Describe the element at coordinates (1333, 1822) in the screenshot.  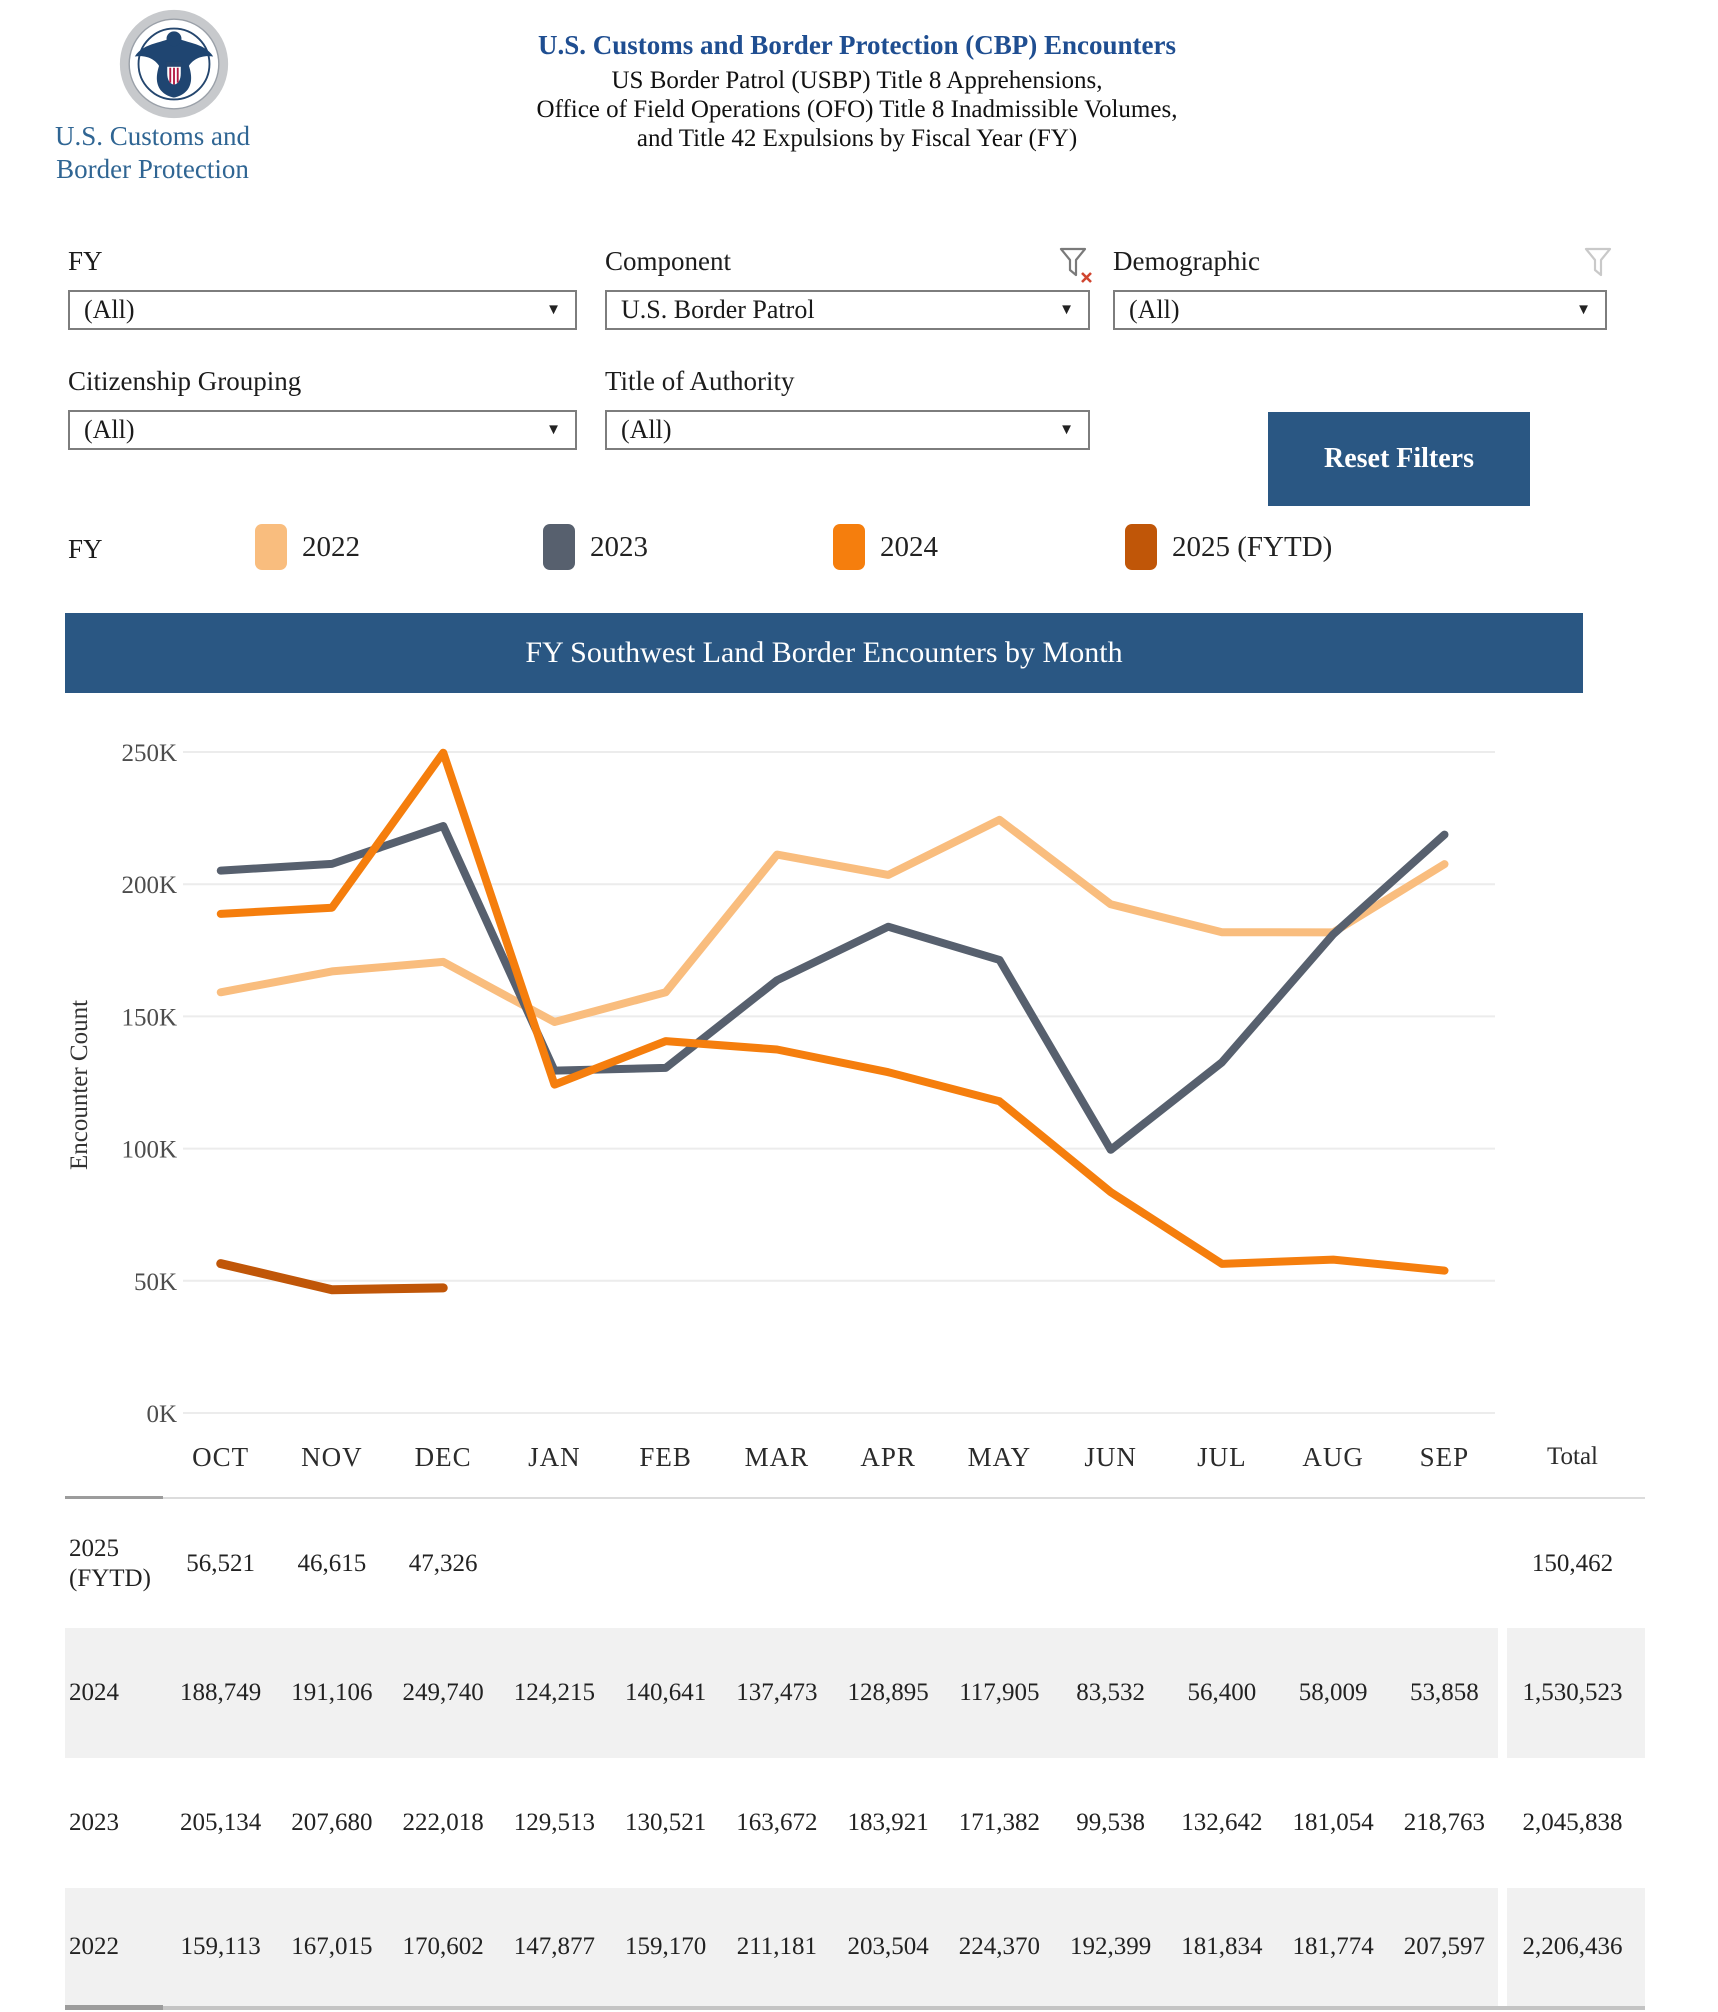
I see `cell-2023-aug: 181,054` at that location.